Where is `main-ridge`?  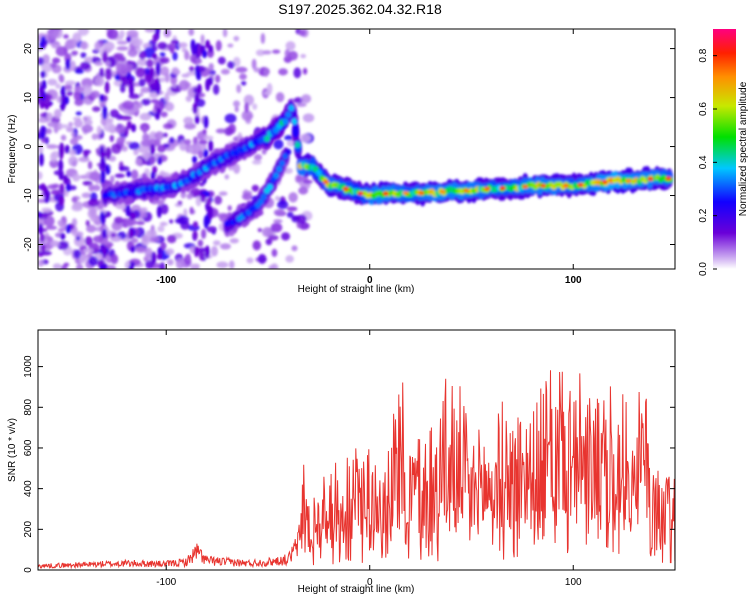 main-ridge is located at coordinates (387, 153).